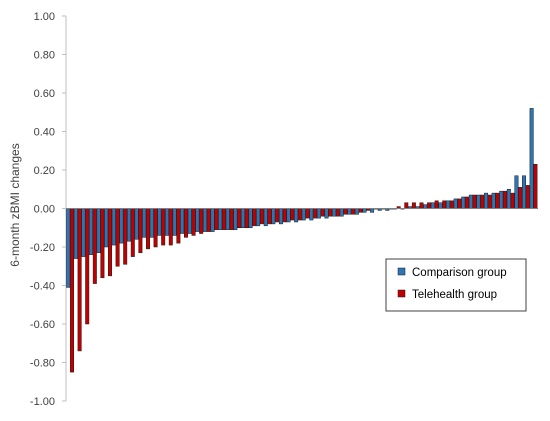 Image resolution: width=550 pixels, height=421 pixels. Describe the element at coordinates (42, 248) in the screenshot. I see `y-tick-label: -0.20` at that location.